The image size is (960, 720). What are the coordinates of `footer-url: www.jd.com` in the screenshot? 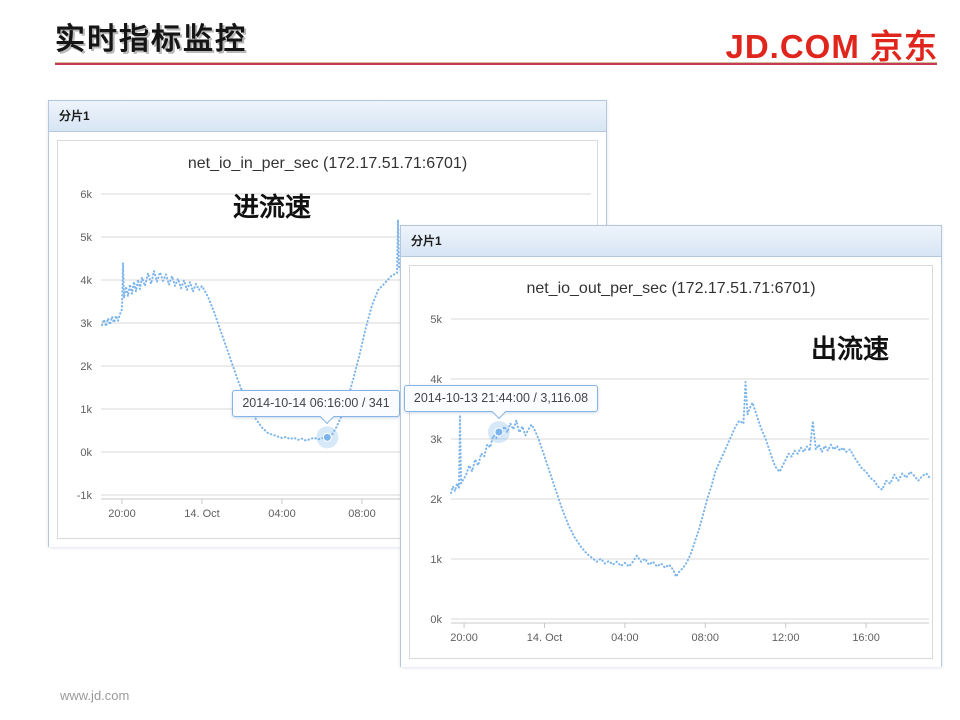 It's located at (95, 695).